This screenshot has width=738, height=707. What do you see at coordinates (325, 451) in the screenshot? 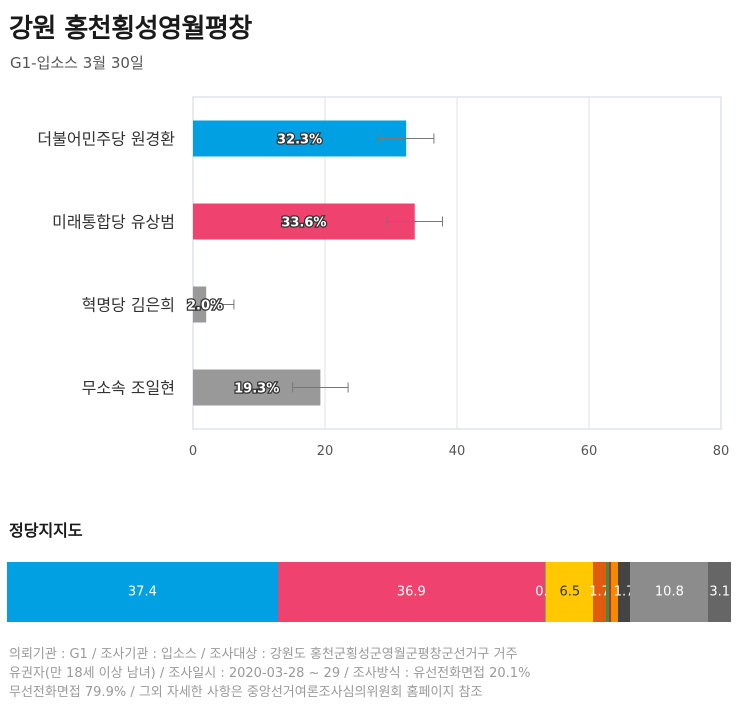
I see `x-tick-label: 20` at bounding box center [325, 451].